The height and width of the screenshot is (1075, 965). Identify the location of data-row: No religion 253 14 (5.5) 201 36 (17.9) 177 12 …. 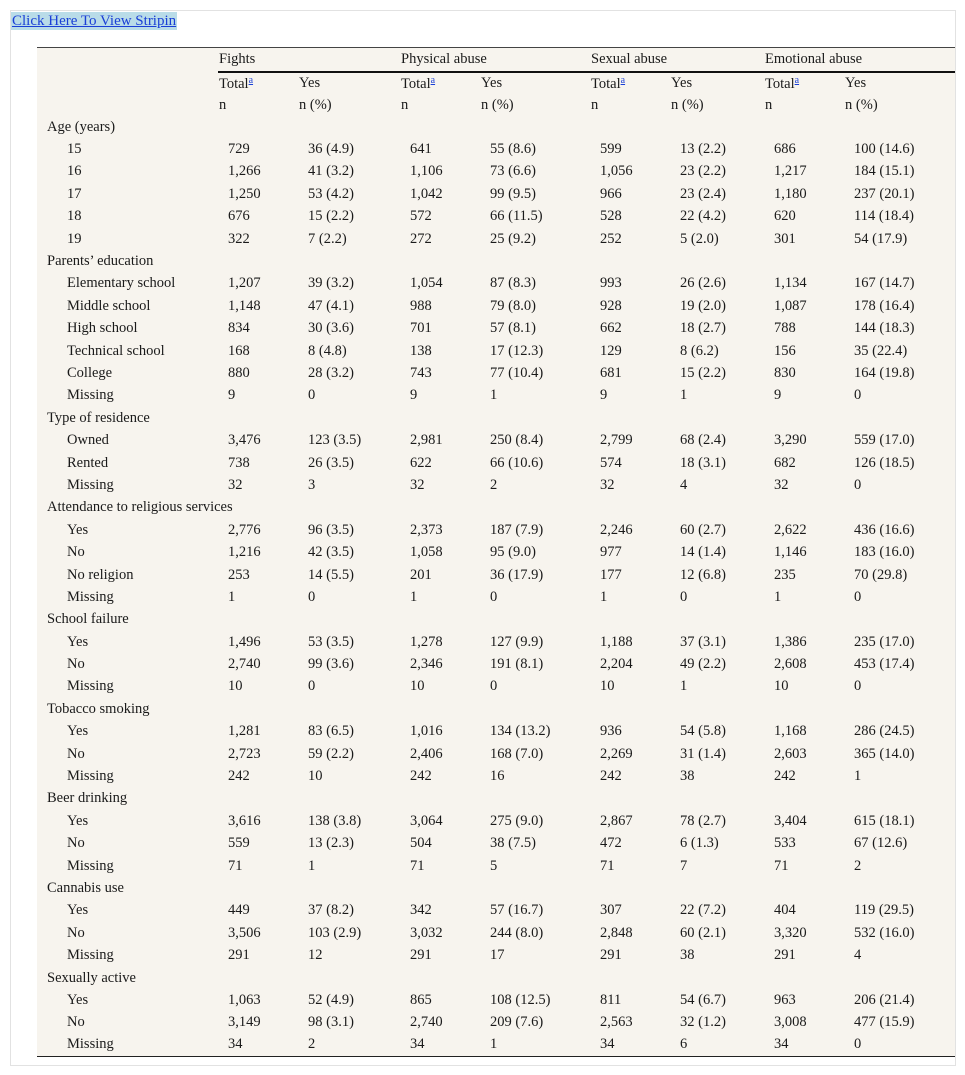
(496, 575).